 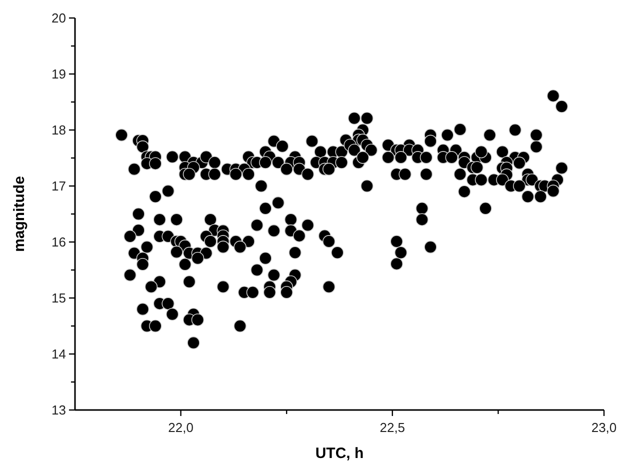 I want to click on y-tick-label: 14, so click(x=59, y=354).